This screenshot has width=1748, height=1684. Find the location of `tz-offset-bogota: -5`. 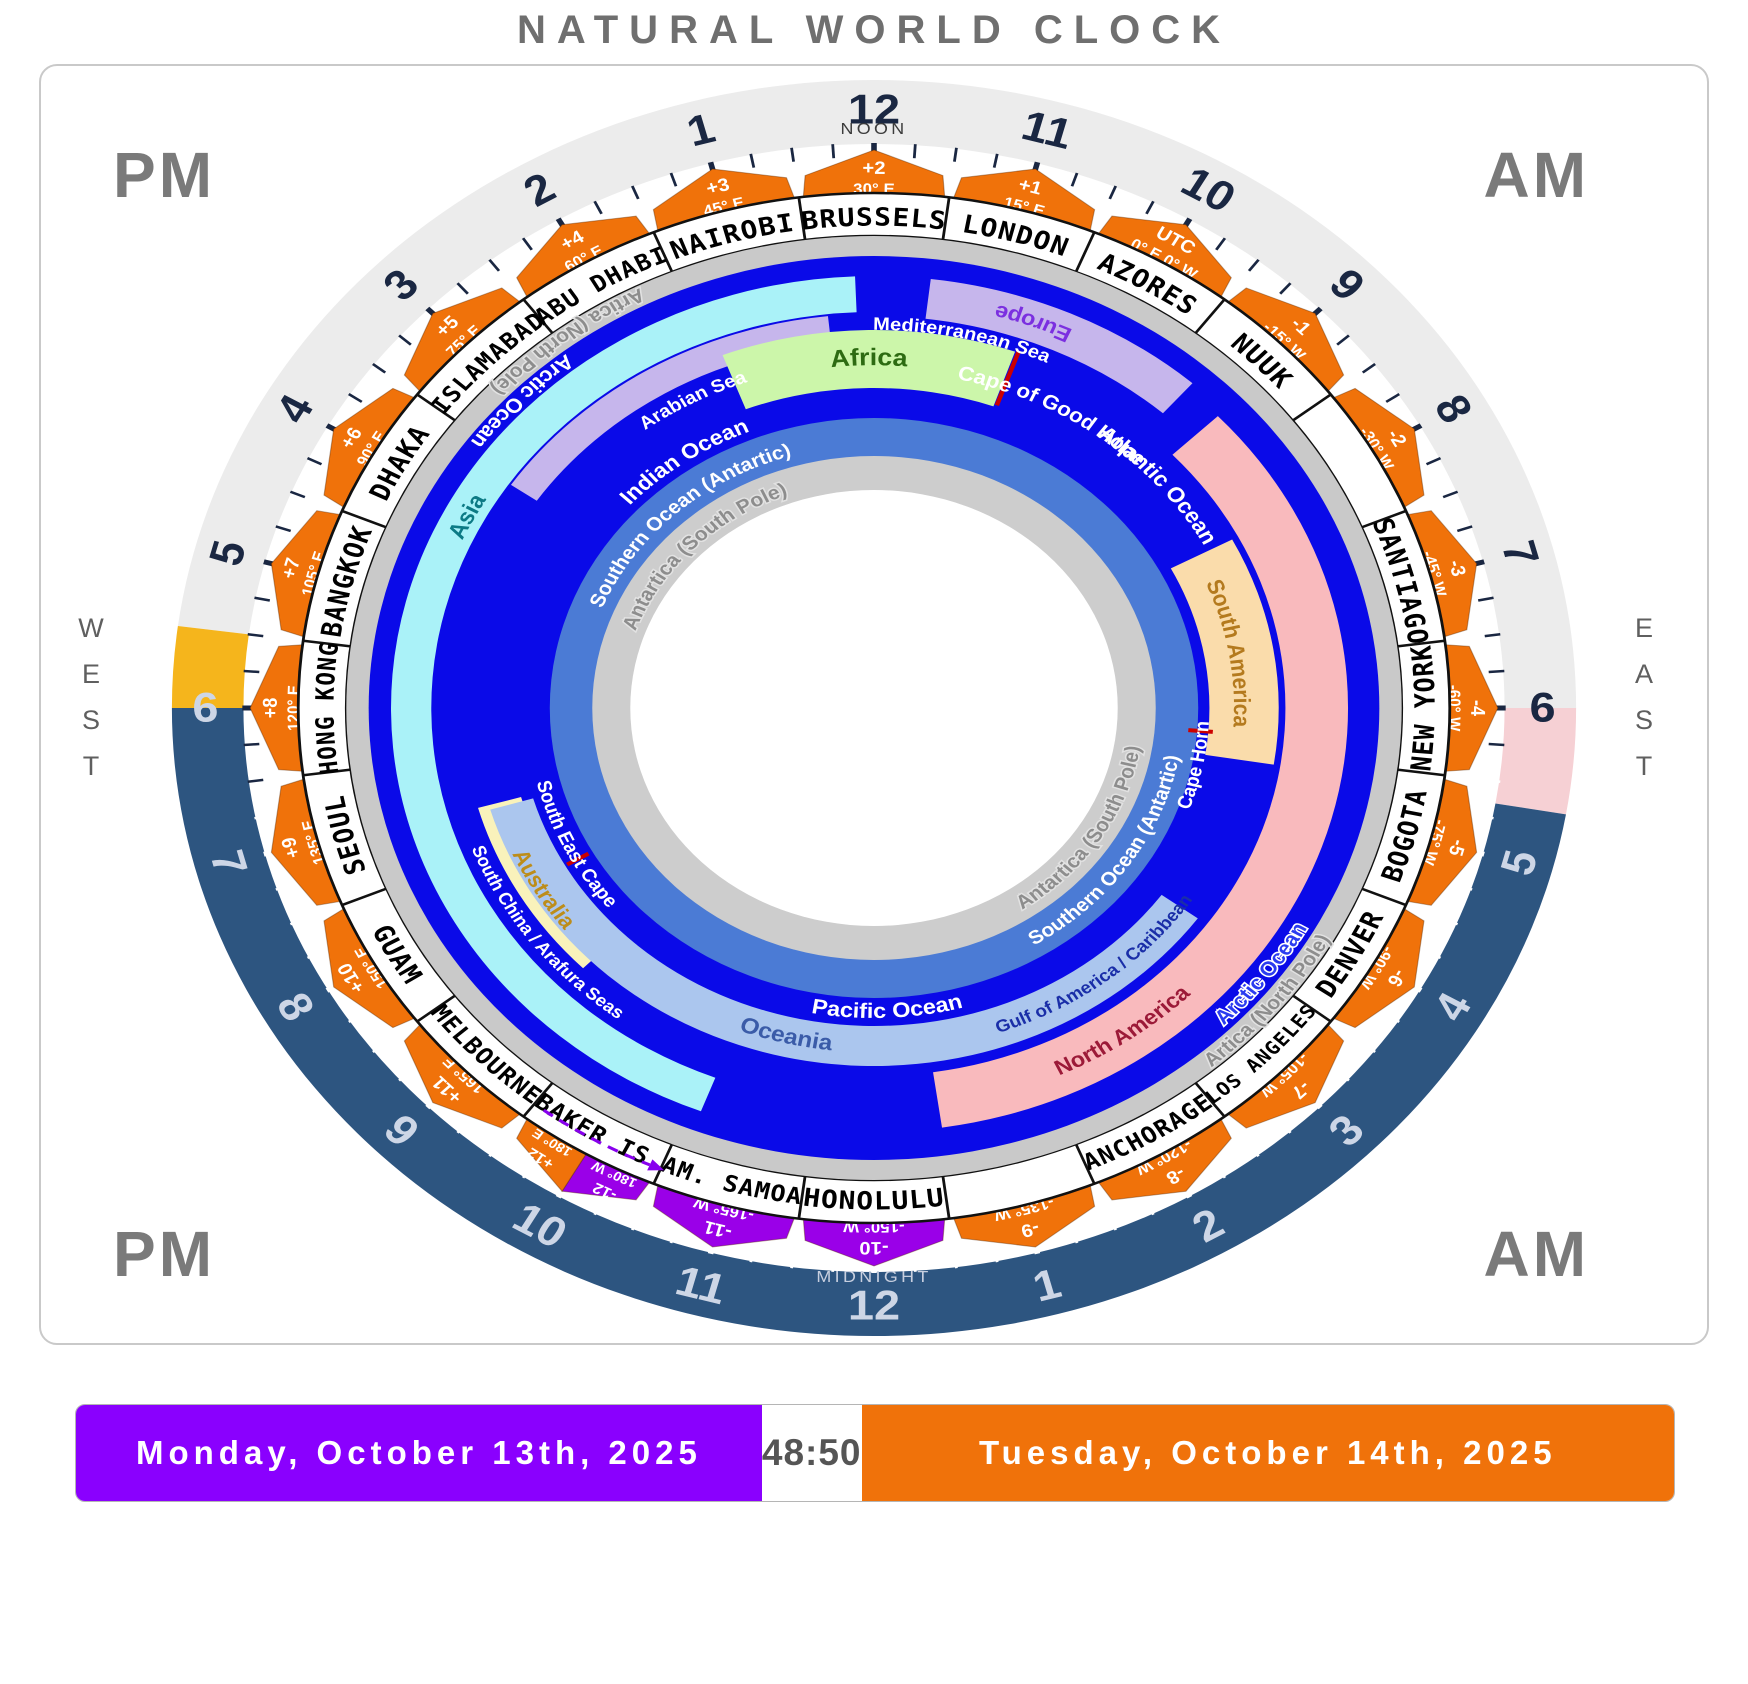

tz-offset-bogota: -5 is located at coordinates (1456, 847).